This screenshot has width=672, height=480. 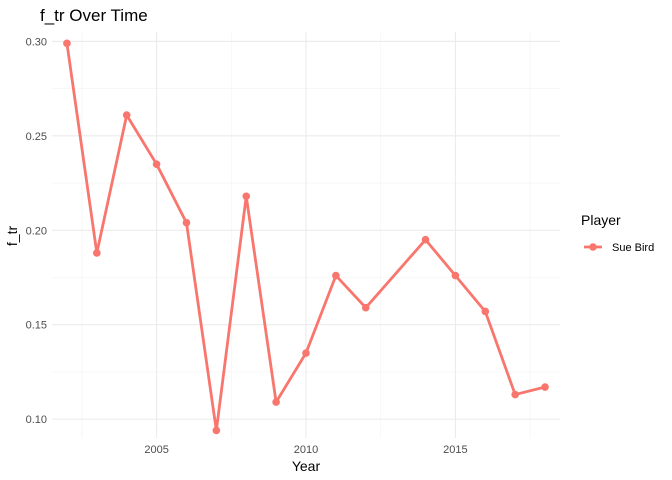 I want to click on legend-key-point, so click(x=593, y=247).